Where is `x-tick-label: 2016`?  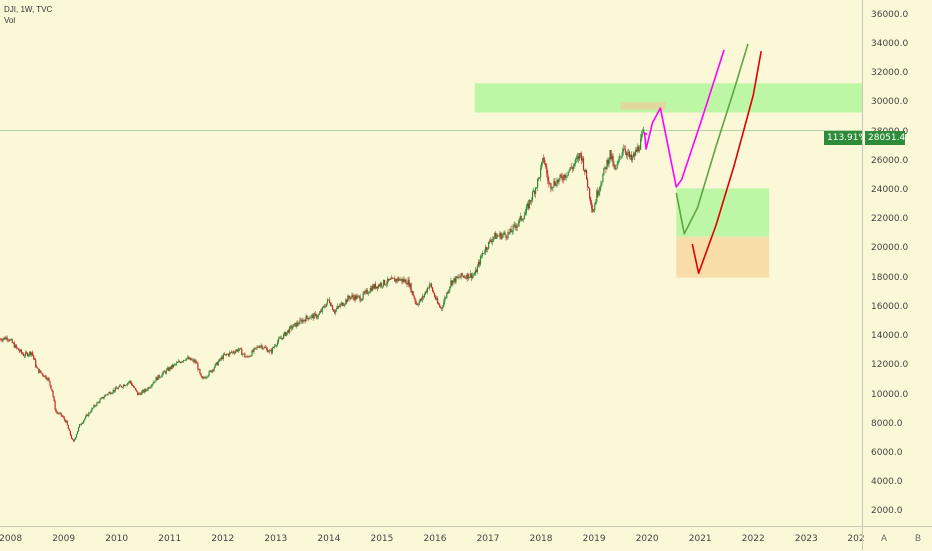
x-tick-label: 2016 is located at coordinates (435, 539).